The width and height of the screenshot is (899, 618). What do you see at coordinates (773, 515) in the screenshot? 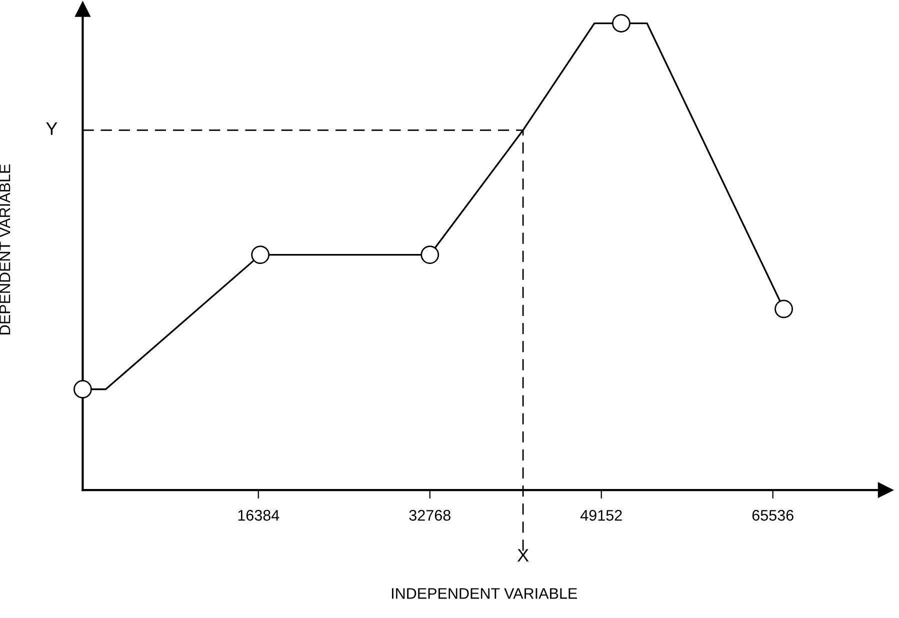
I see `x-tick-label: 65536` at bounding box center [773, 515].